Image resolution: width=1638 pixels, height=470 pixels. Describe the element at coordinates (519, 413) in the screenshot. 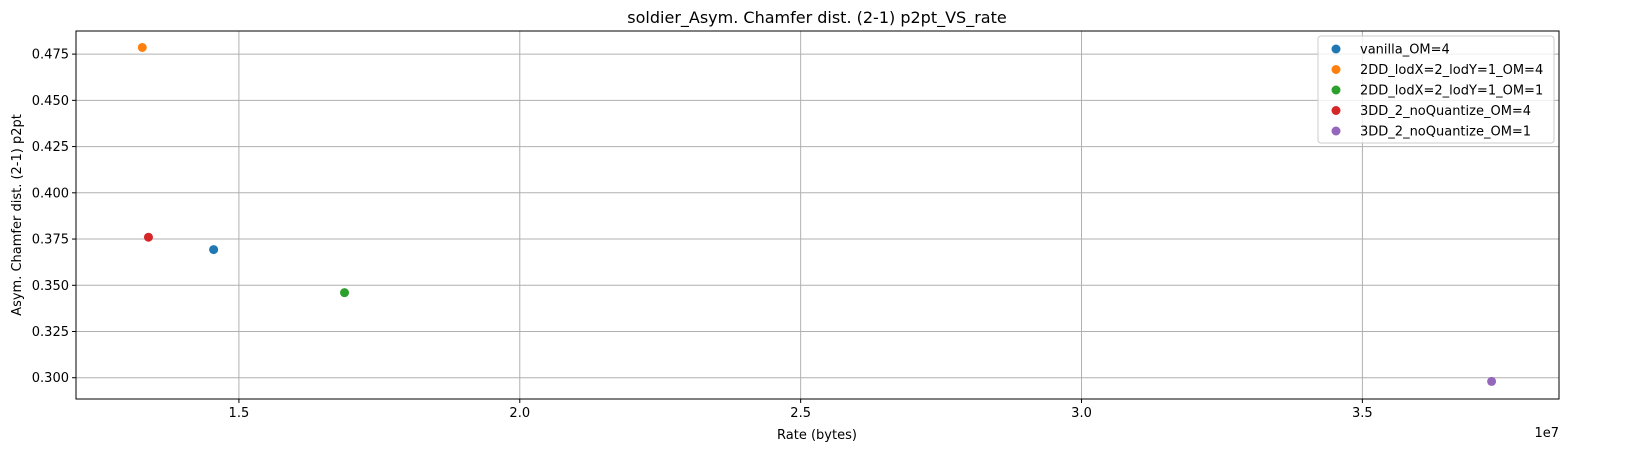

I see `x-tick-label: 2.0` at that location.